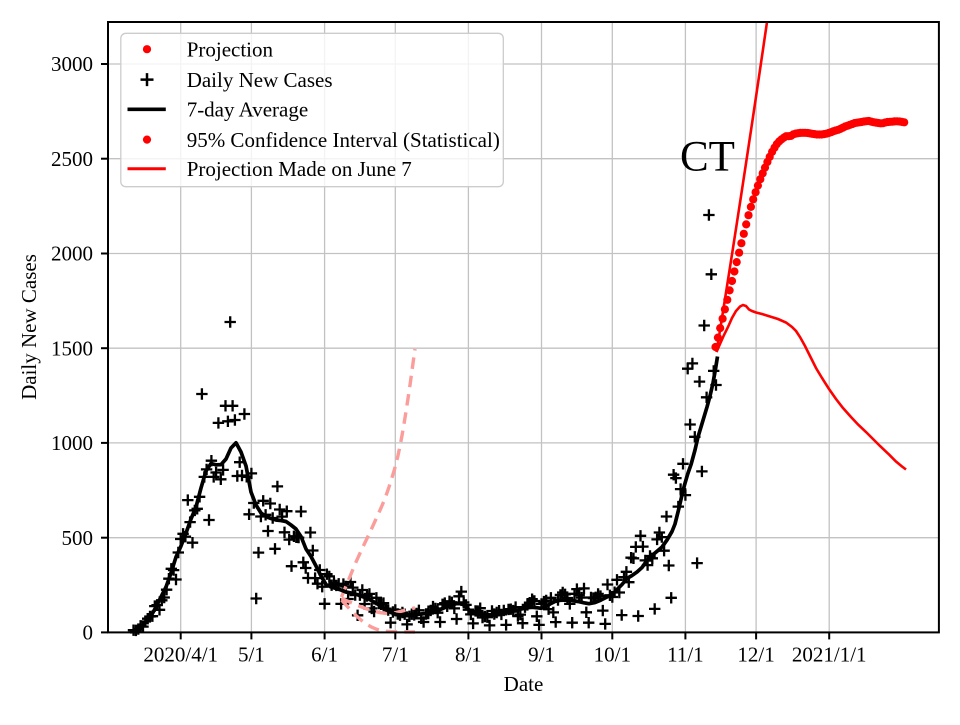 The height and width of the screenshot is (725, 960). What do you see at coordinates (180, 654) in the screenshot?
I see `svg-text: 2020/4/1` at bounding box center [180, 654].